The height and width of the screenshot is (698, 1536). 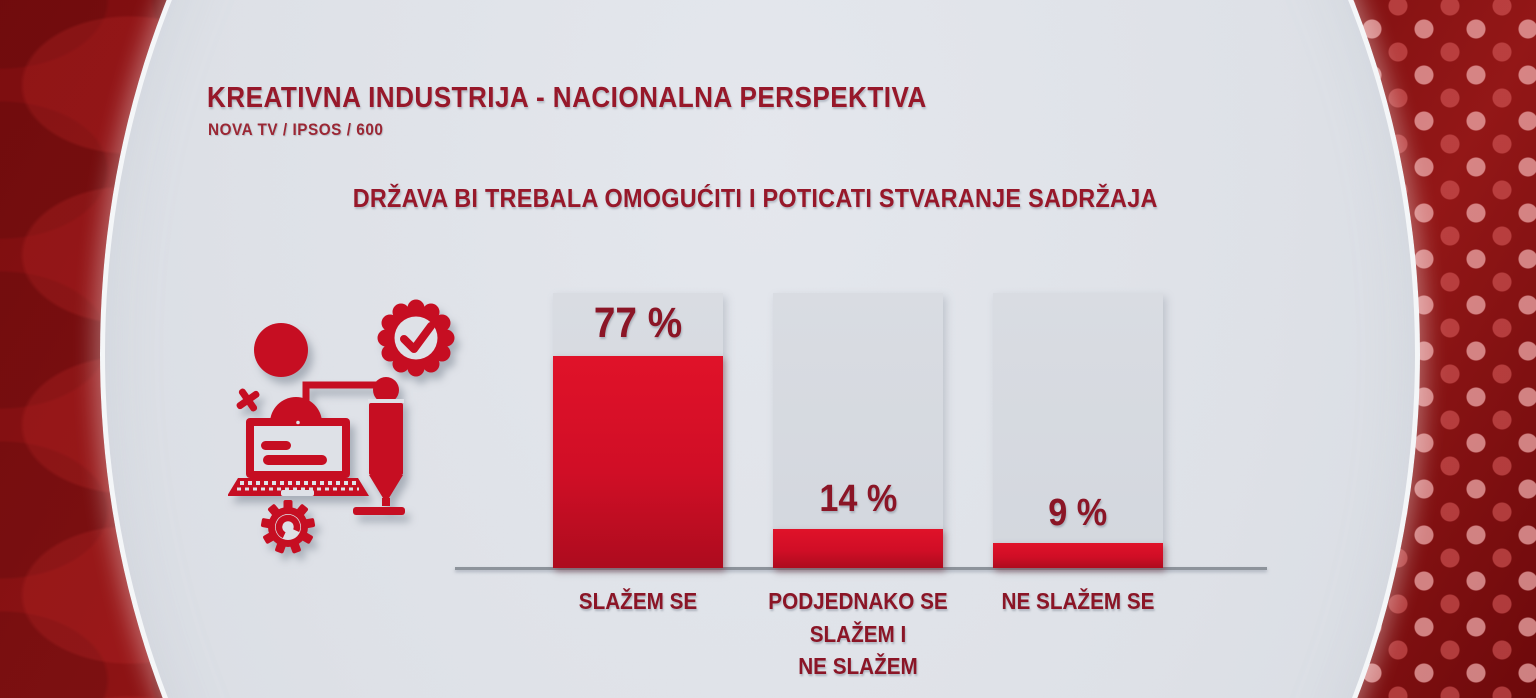 I want to click on x-axis-line, so click(x=861, y=568).